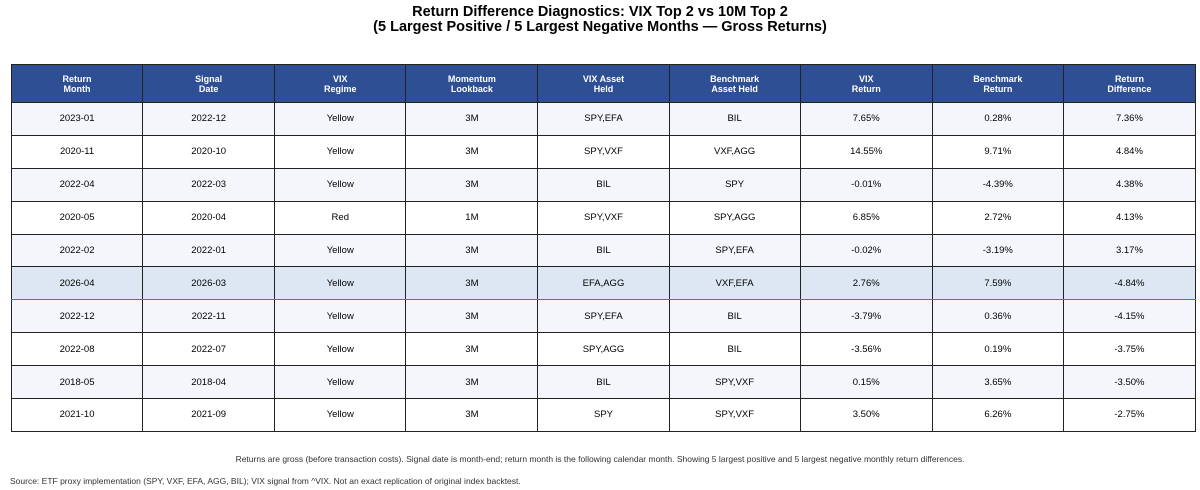 The height and width of the screenshot is (490, 1200). Describe the element at coordinates (1129, 250) in the screenshot. I see `table-cell: 3.17%` at that location.